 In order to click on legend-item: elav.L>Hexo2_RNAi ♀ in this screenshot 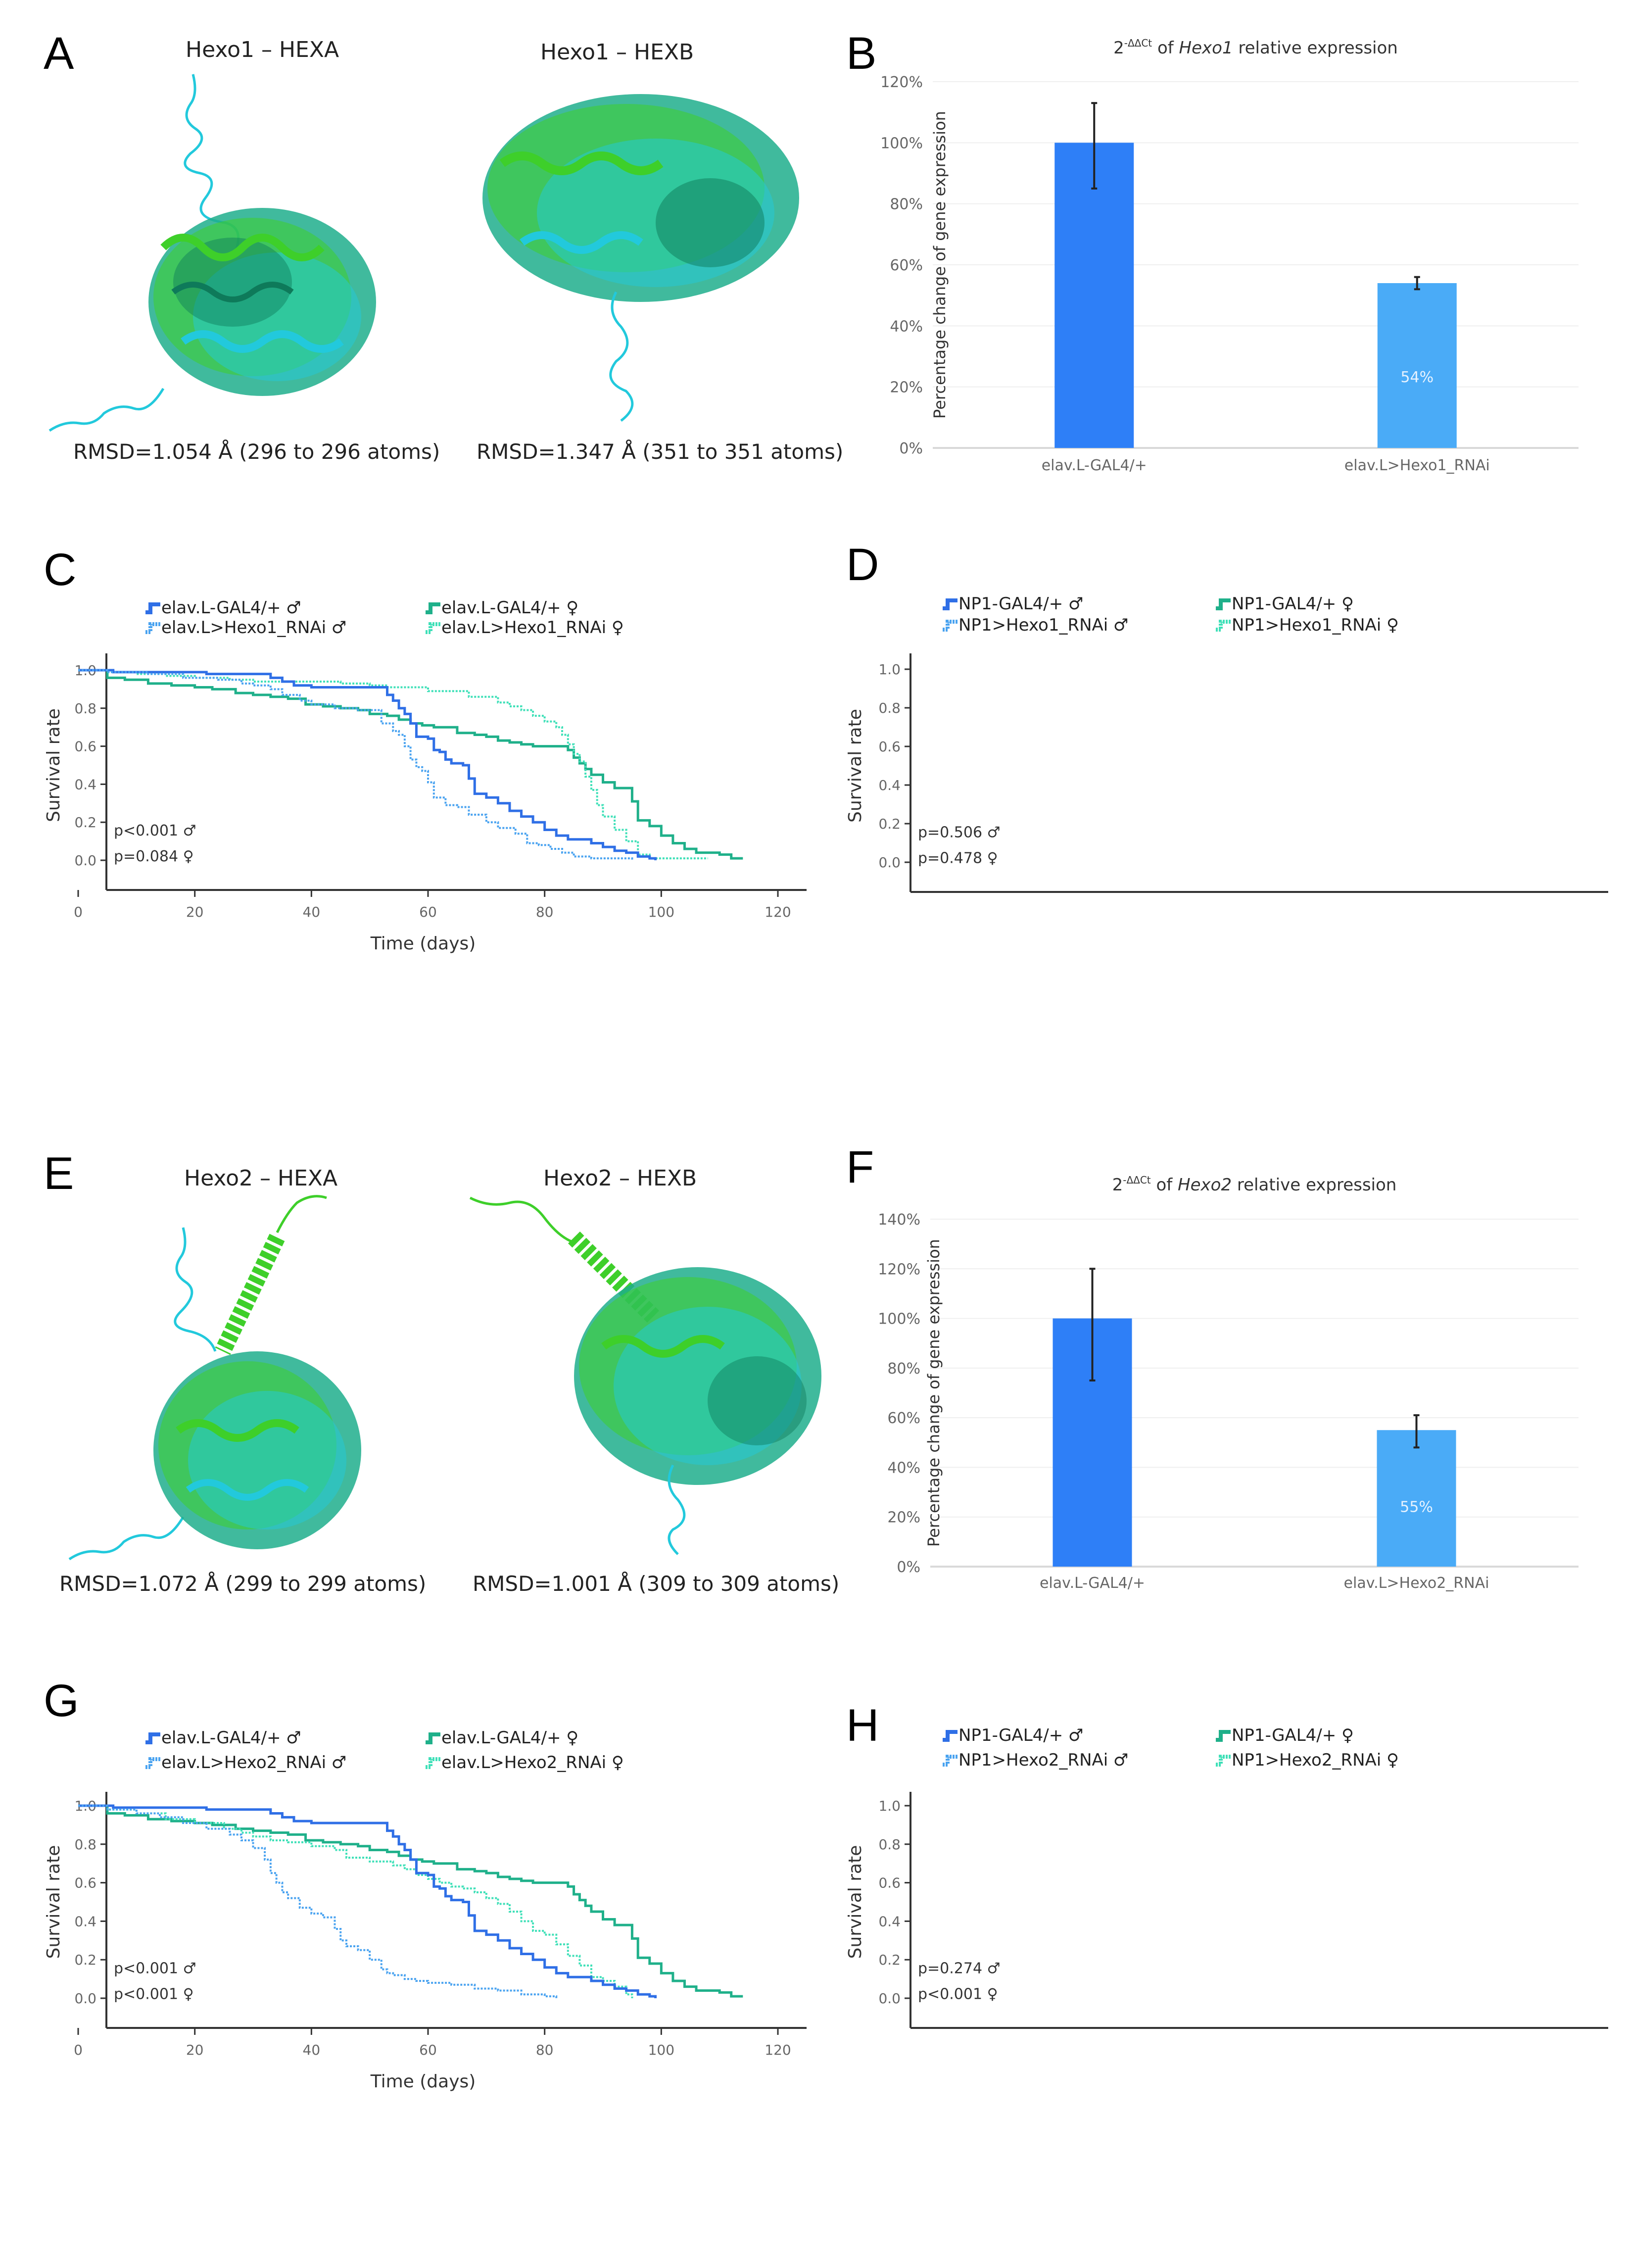, I will do `click(524, 1763)`.